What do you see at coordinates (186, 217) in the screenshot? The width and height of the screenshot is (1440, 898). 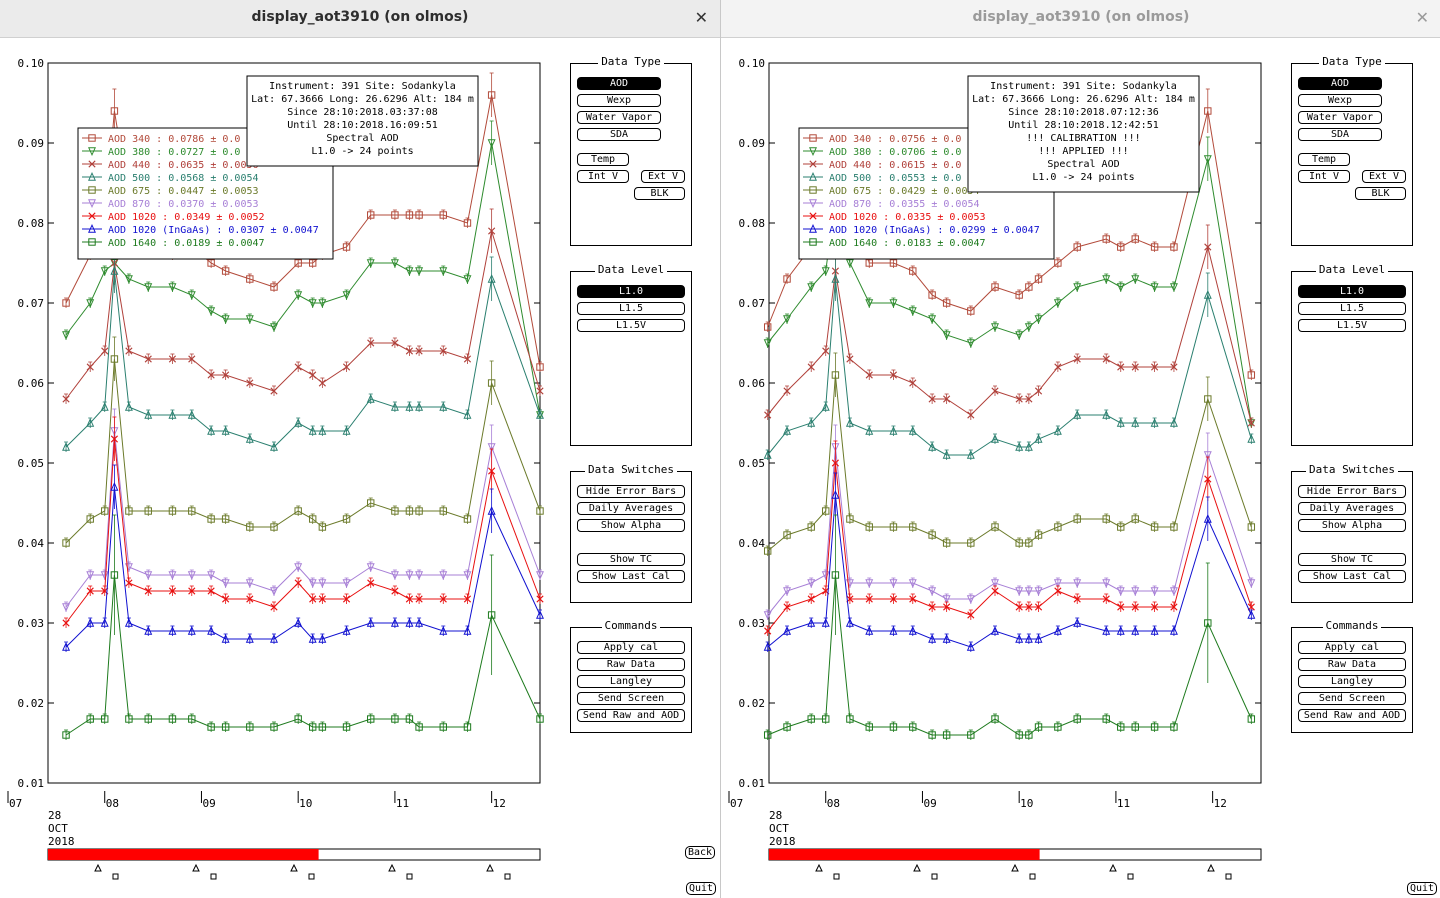 I see `legend-label: AOD 1020 : 0.0349 ± 0.0052` at bounding box center [186, 217].